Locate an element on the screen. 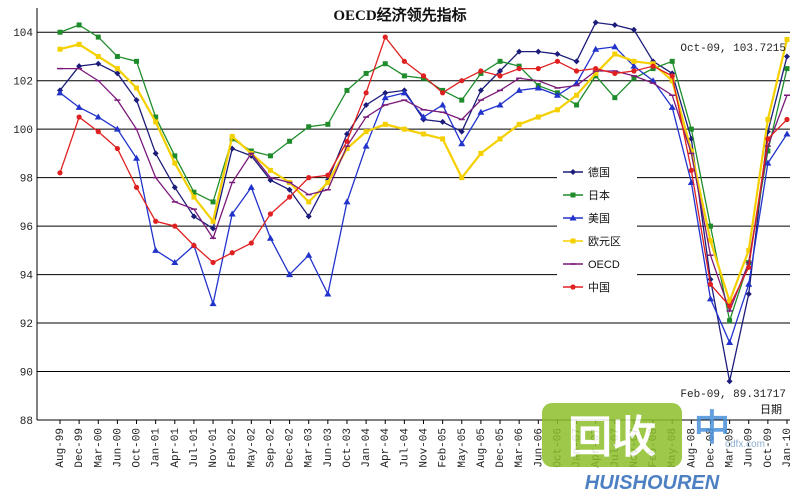 This screenshot has width=800, height=500. legend-item: 美国 is located at coordinates (586, 218).